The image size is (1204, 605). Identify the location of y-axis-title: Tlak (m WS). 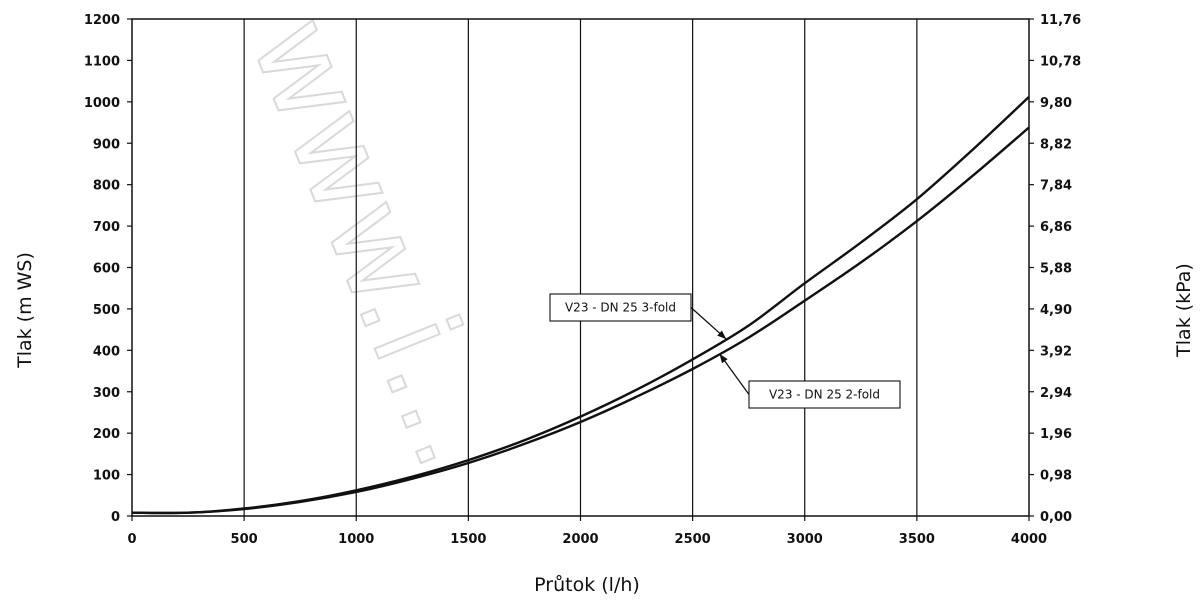
(25, 310).